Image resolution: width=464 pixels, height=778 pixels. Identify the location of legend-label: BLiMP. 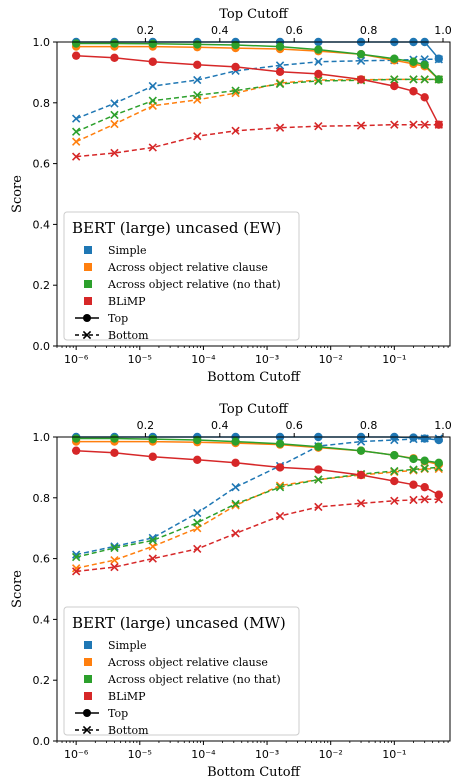
(127, 696).